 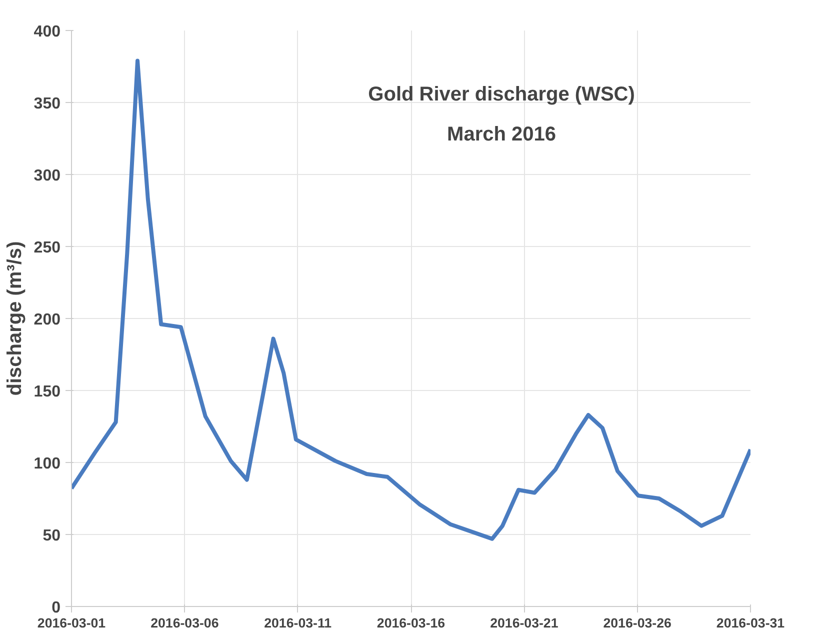 I want to click on text: March 2016, so click(x=501, y=135).